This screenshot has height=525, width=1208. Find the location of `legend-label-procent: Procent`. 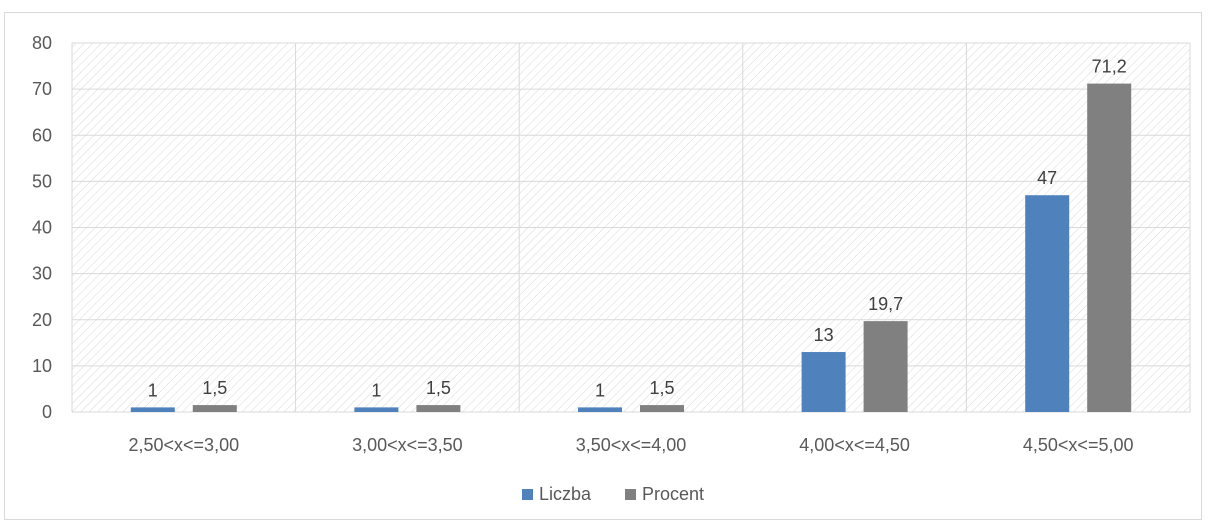

legend-label-procent: Procent is located at coordinates (673, 494).